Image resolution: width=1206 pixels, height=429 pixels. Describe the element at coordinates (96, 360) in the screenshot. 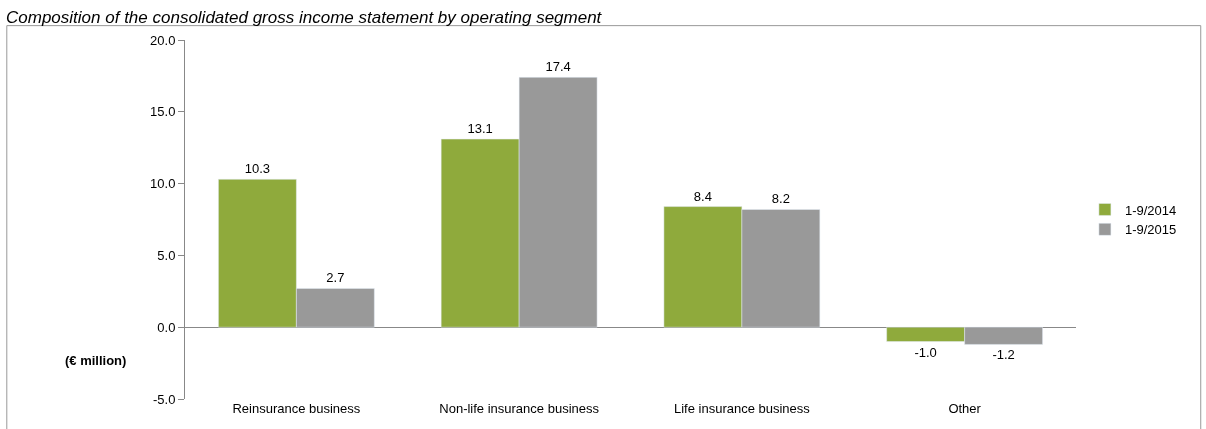

I see `y-axis-title: (€ million)` at that location.